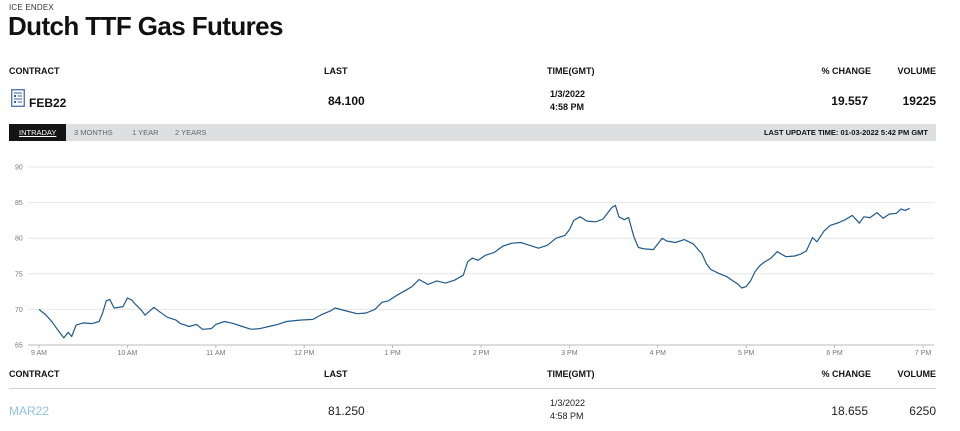  I want to click on x-tick-label: 3 PM, so click(569, 353).